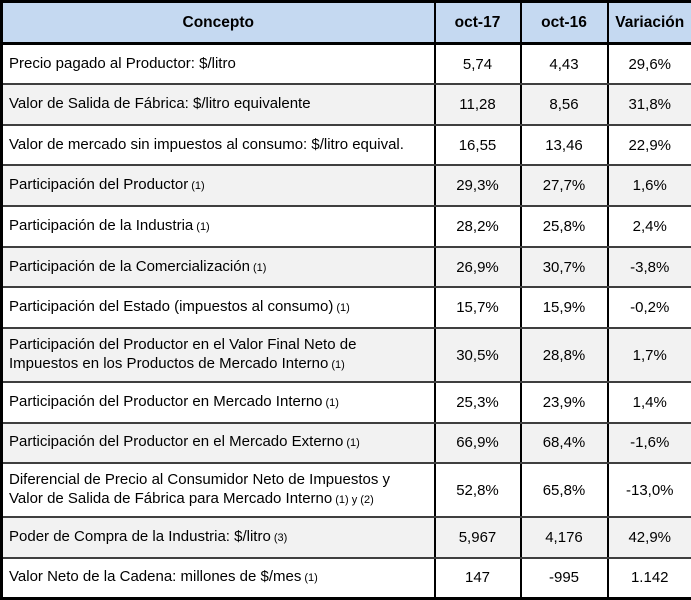 The height and width of the screenshot is (600, 691). I want to click on oct16-cell: 68,4%, so click(564, 443).